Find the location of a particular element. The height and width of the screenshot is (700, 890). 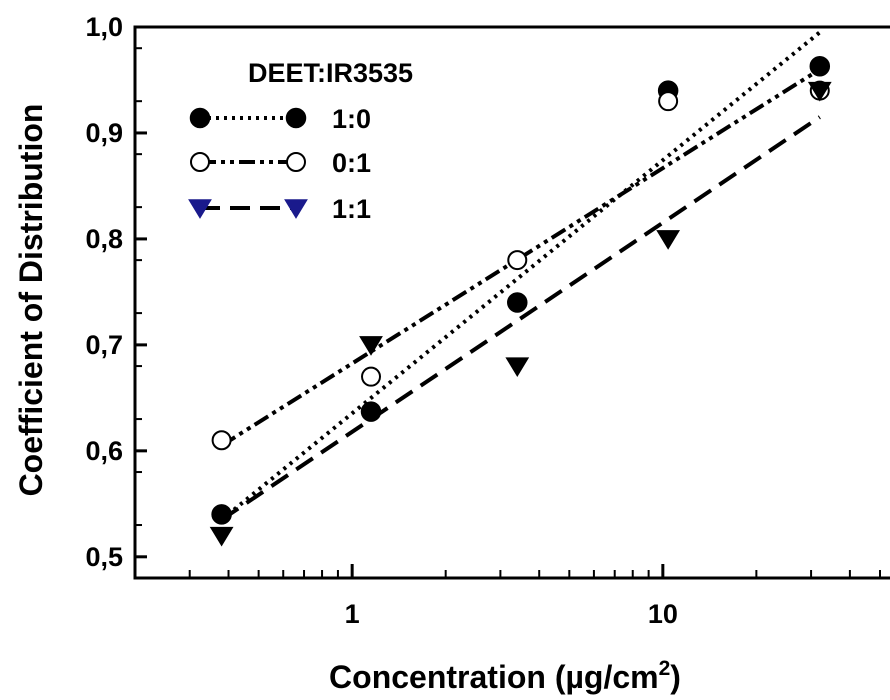

y-tick-label: 0,6 is located at coordinates (104, 451).